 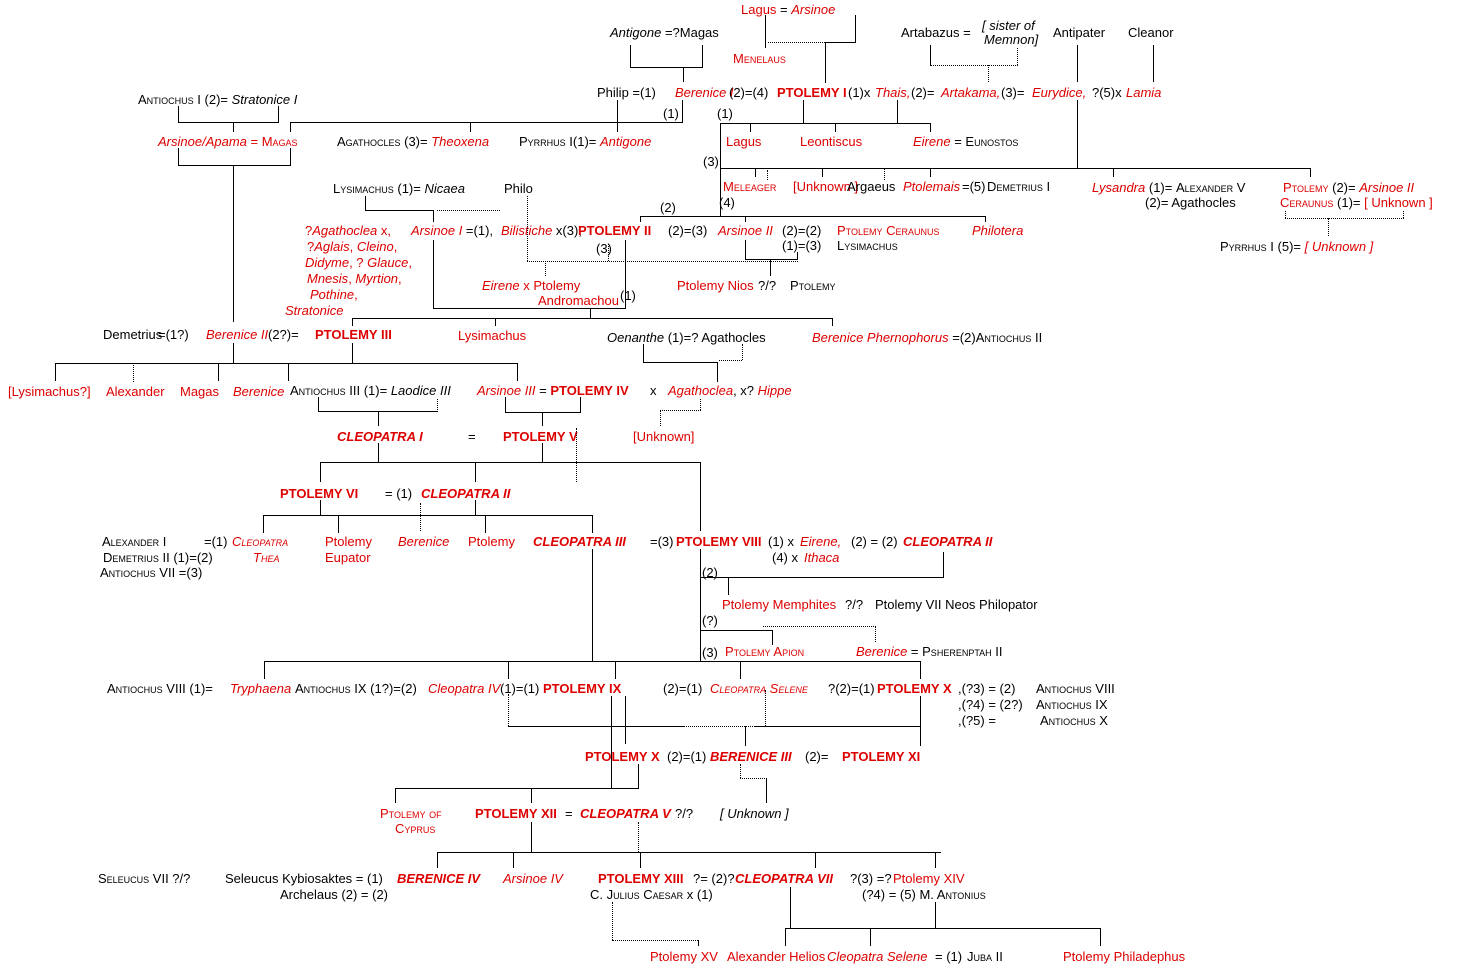 What do you see at coordinates (759, 59) in the screenshot?
I see `person-label: Menelaus` at bounding box center [759, 59].